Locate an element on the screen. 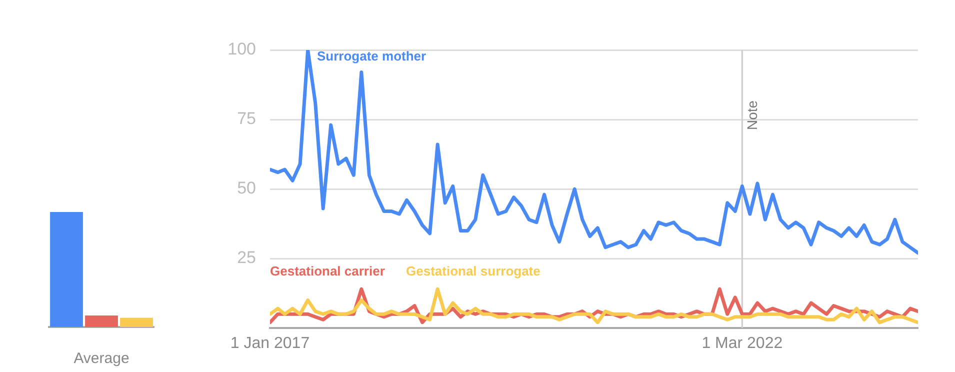 This screenshot has height=372, width=955. y-tick-label: 75 is located at coordinates (246, 118).